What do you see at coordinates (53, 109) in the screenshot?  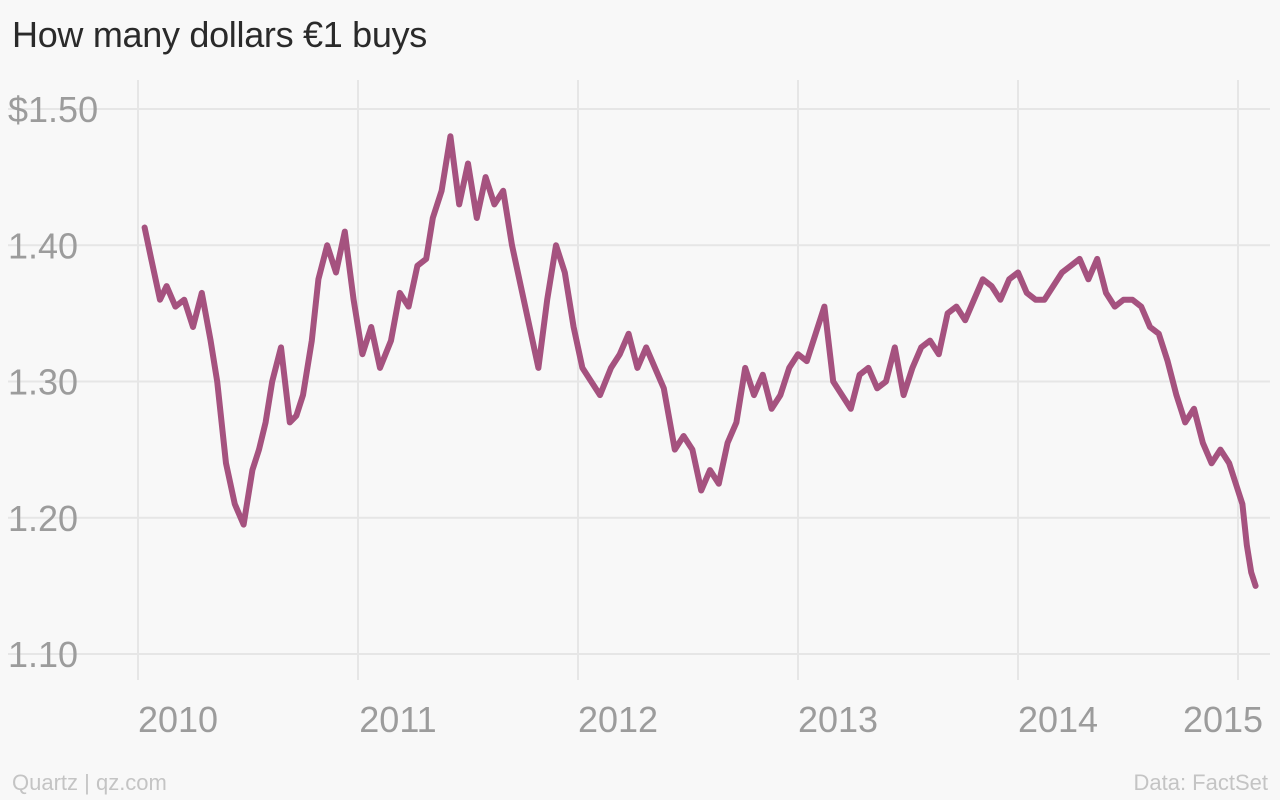 I see `y-tick-label: $1.50` at bounding box center [53, 109].